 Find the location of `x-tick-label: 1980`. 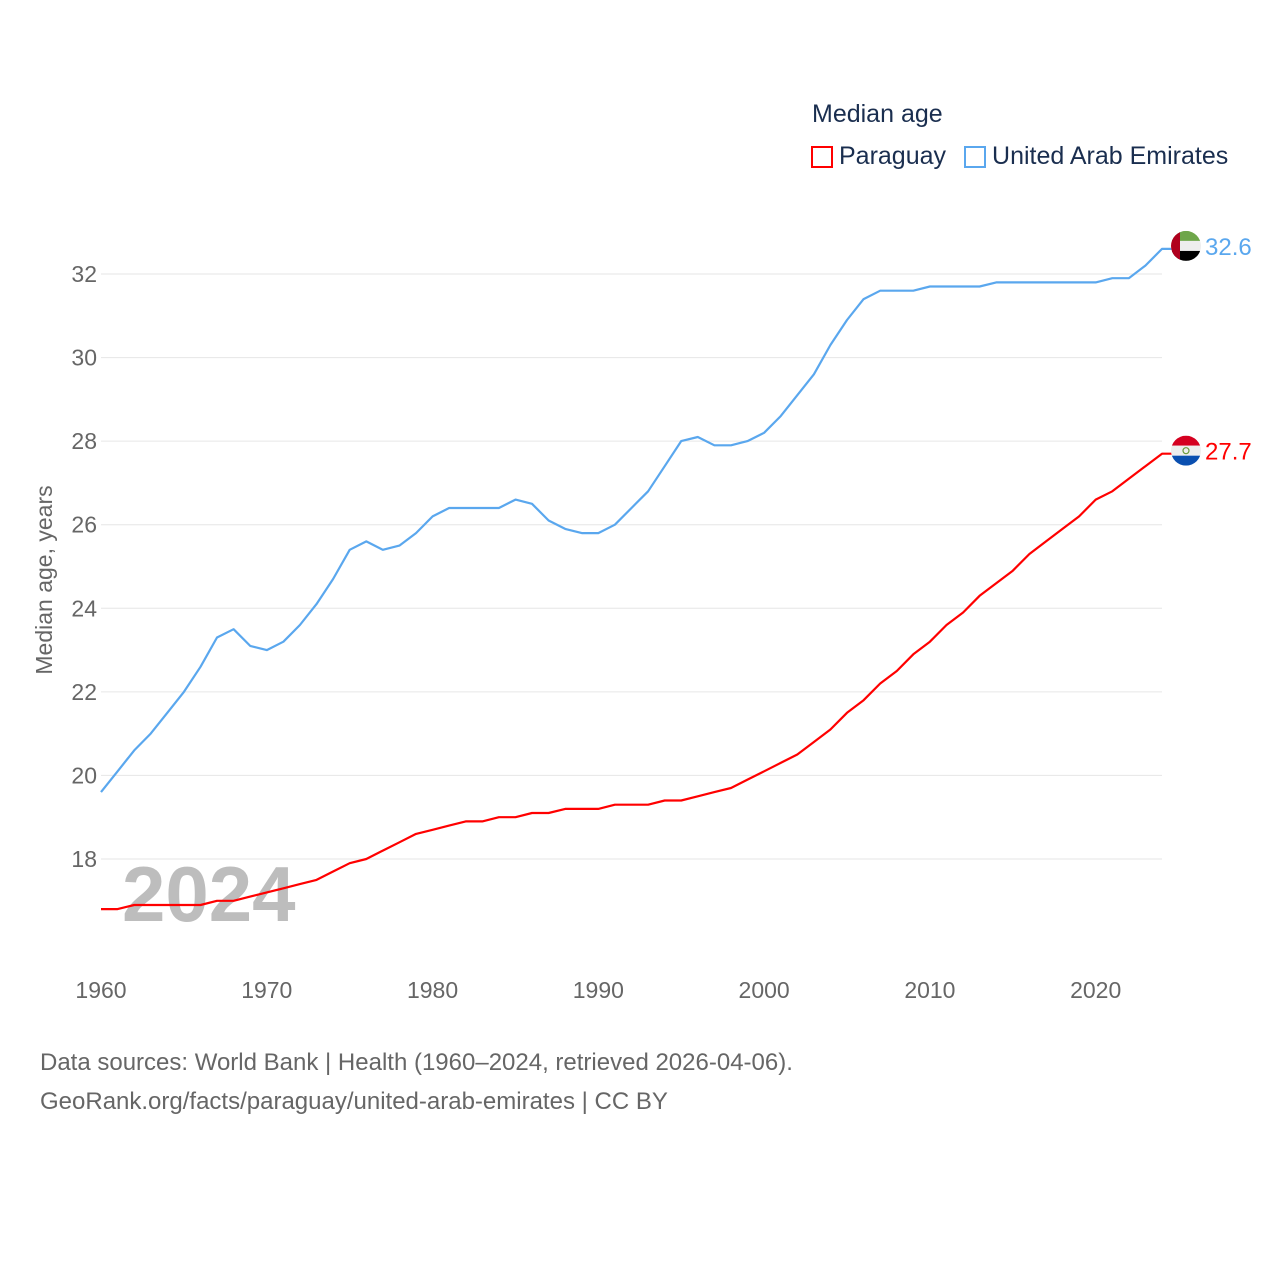

x-tick-label: 1980 is located at coordinates (432, 990).